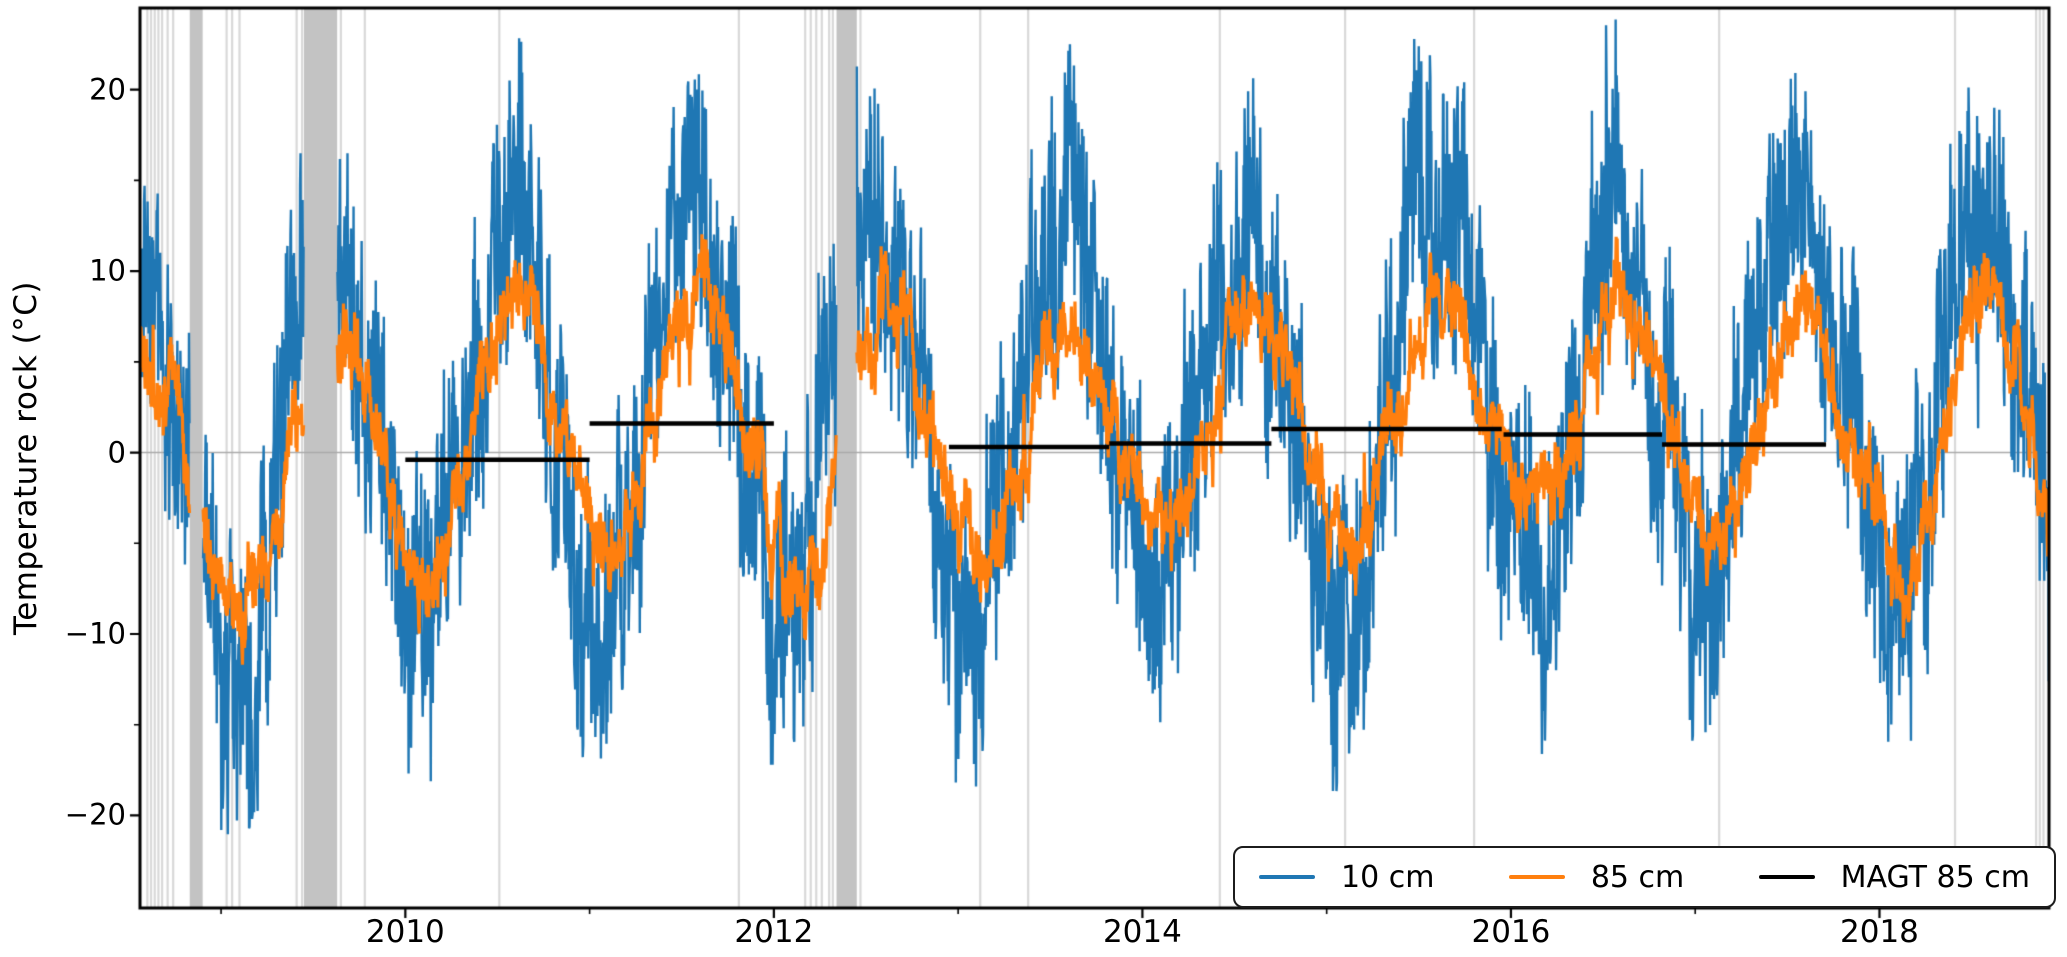 Image resolution: width=2067 pixels, height=957 pixels. What do you see at coordinates (95, 814) in the screenshot?
I see `y-tick-label--20: −20` at bounding box center [95, 814].